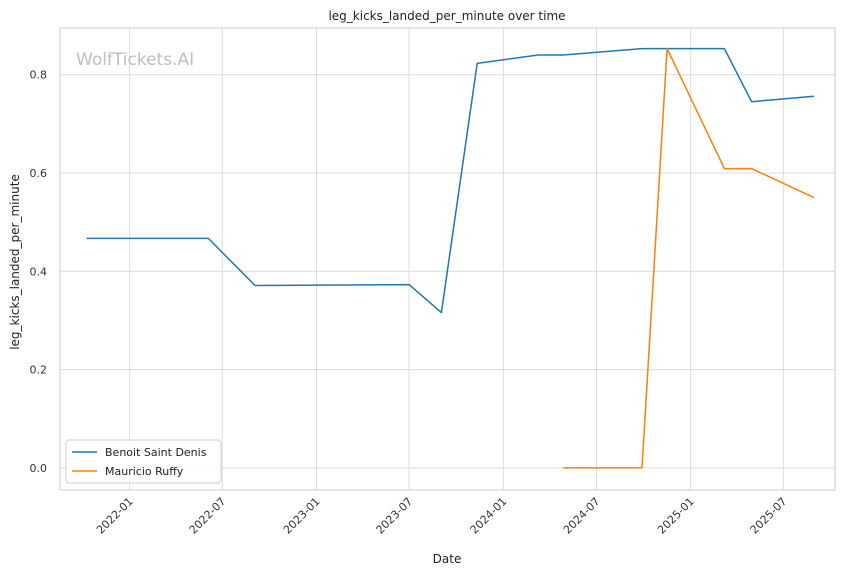 The width and height of the screenshot is (844, 575). I want to click on x-axis-label: Date, so click(447, 559).